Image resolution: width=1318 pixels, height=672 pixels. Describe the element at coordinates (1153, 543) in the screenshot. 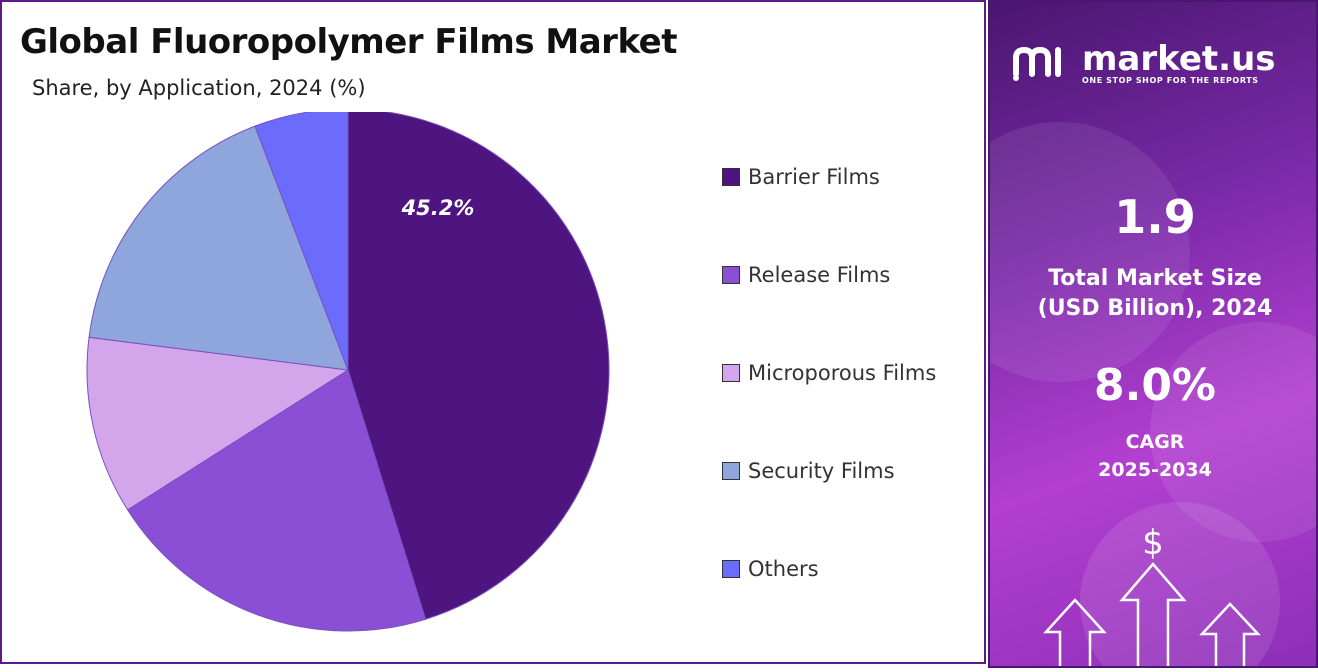

I see `dollar-icon: $` at that location.